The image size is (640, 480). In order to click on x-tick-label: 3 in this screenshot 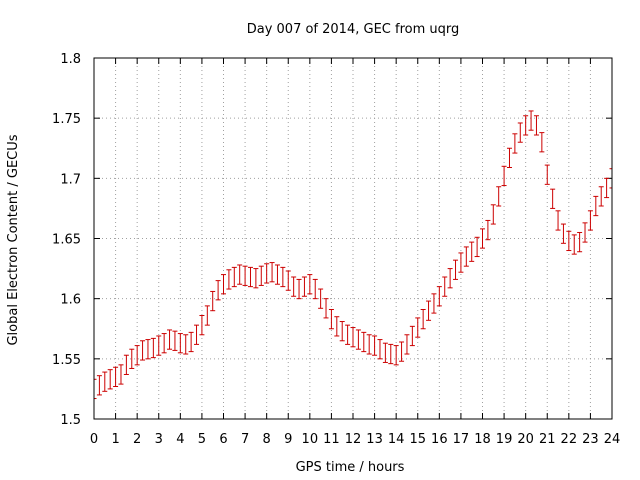, I will do `click(159, 439)`.